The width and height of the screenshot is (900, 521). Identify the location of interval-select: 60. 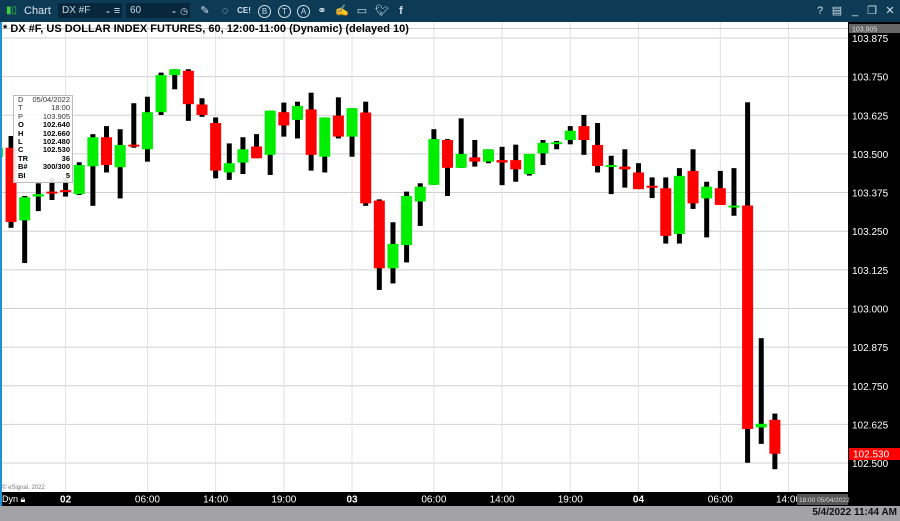
(158, 10).